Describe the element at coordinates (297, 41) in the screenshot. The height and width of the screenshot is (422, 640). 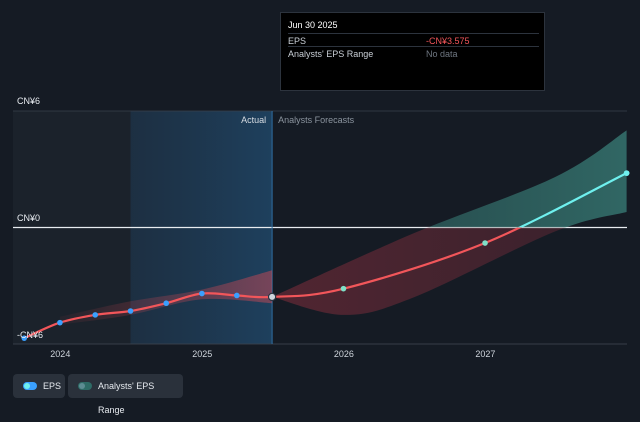
I see `tooltip-label: EPS` at that location.